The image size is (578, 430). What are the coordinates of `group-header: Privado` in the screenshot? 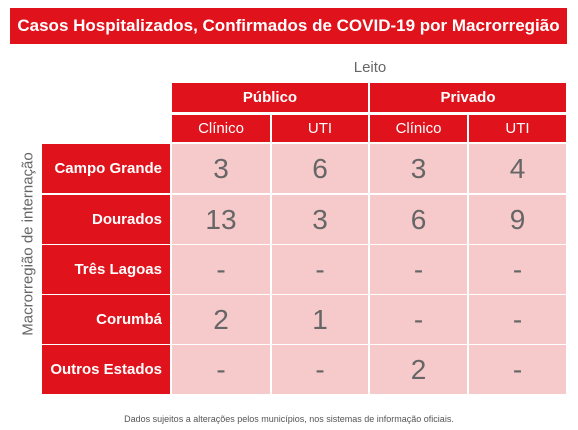 It's located at (468, 97).